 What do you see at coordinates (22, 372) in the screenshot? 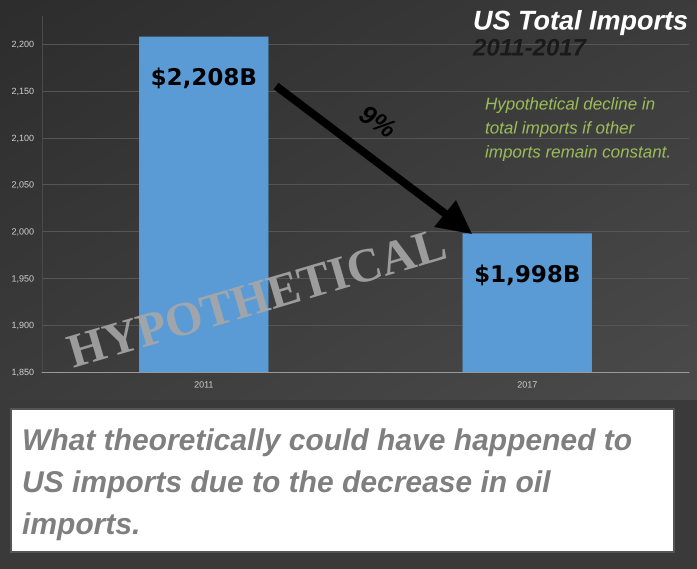
I see `y-tick-label: 1,850` at bounding box center [22, 372].